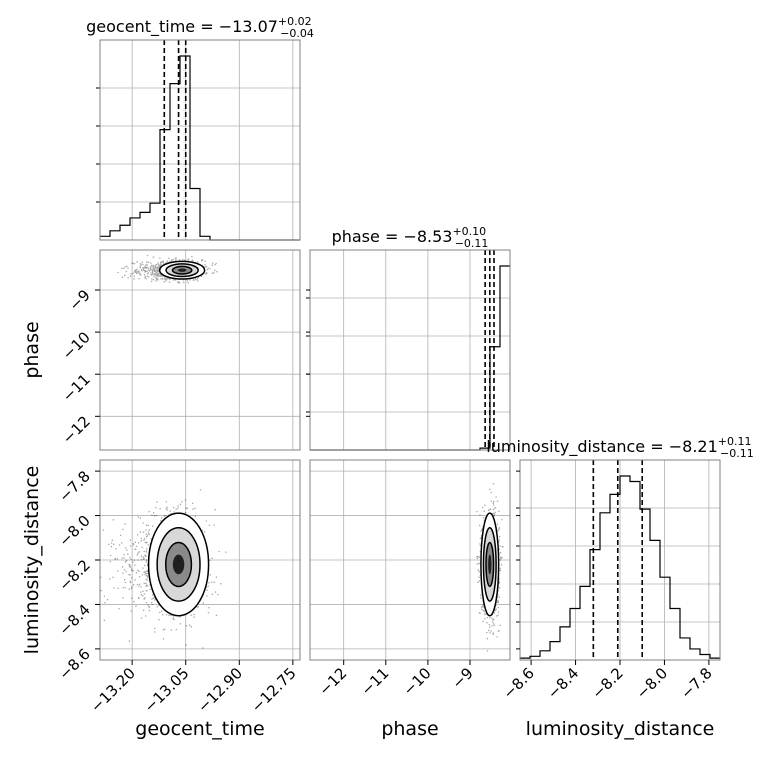 This screenshot has width=760, height=760. I want to click on y-axis-label-phase: phase, so click(32, 349).